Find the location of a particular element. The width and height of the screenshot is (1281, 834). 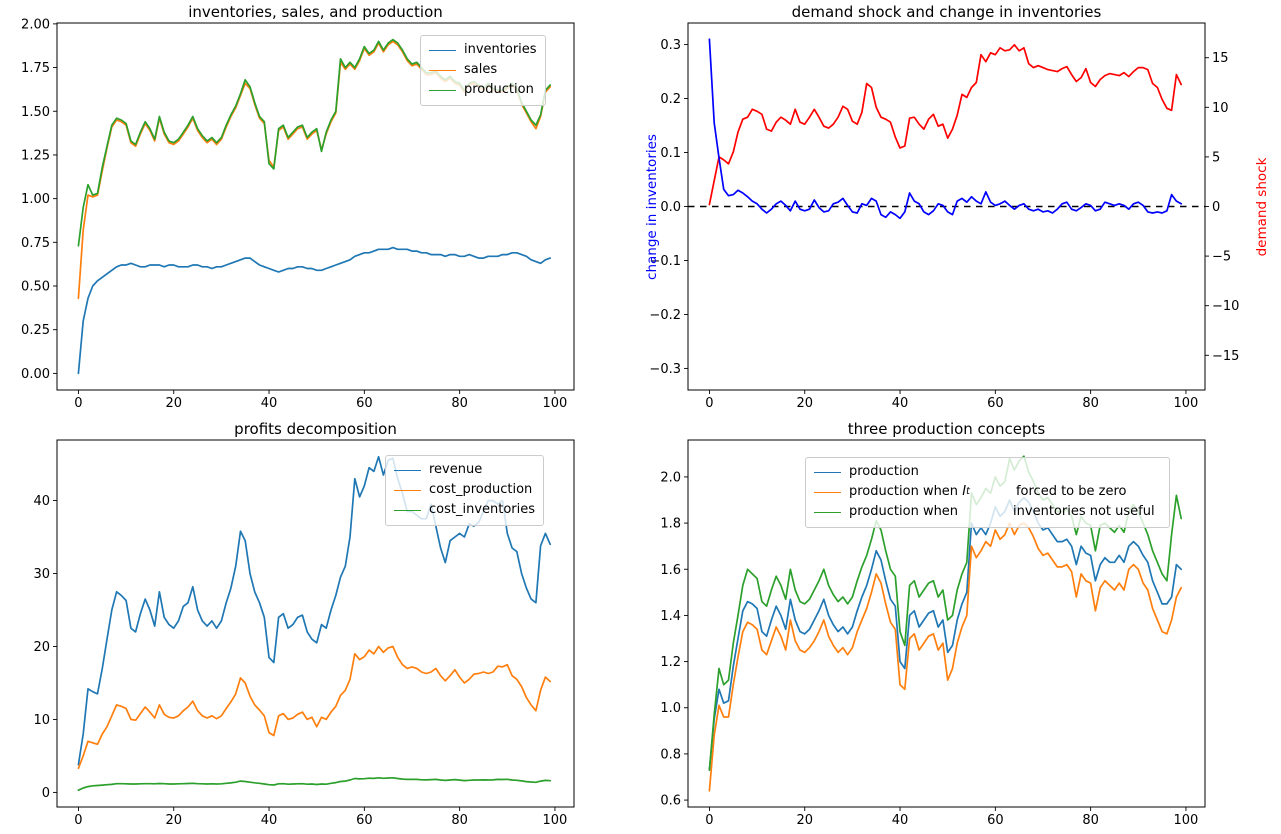

y-tick-label: 0.75 is located at coordinates (35, 243).